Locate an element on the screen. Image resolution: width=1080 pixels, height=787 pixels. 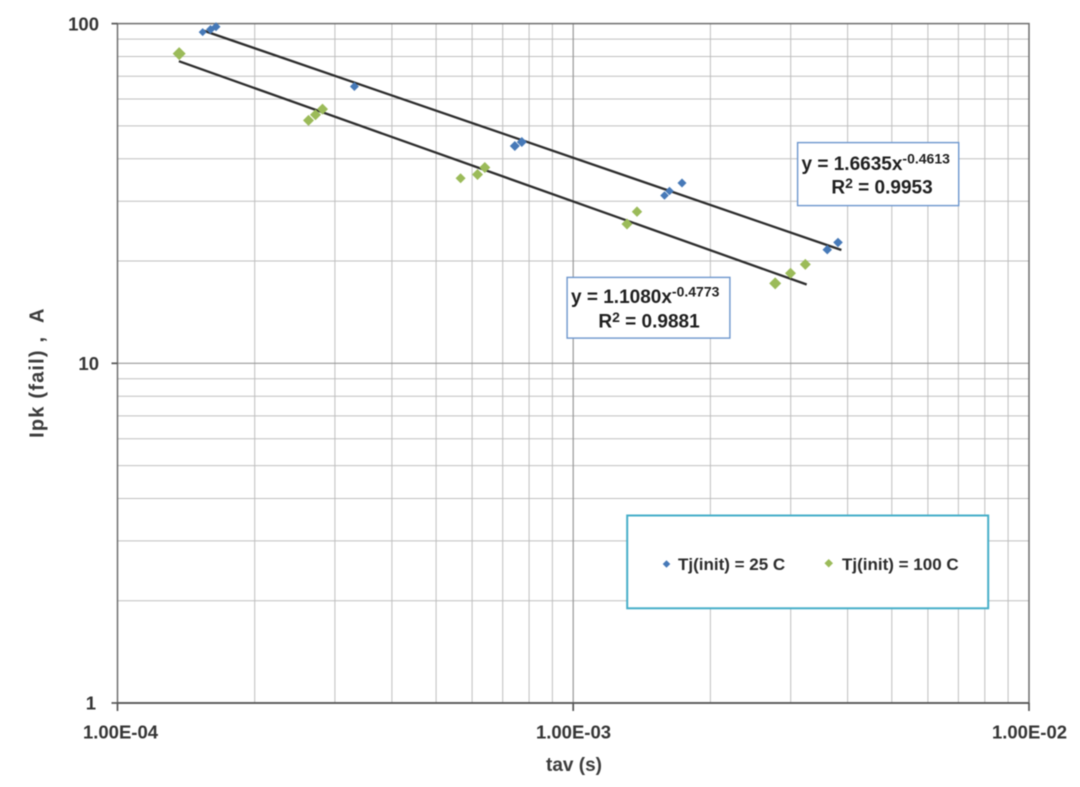
svg-text: R2 = 0.9881 is located at coordinates (649, 321).